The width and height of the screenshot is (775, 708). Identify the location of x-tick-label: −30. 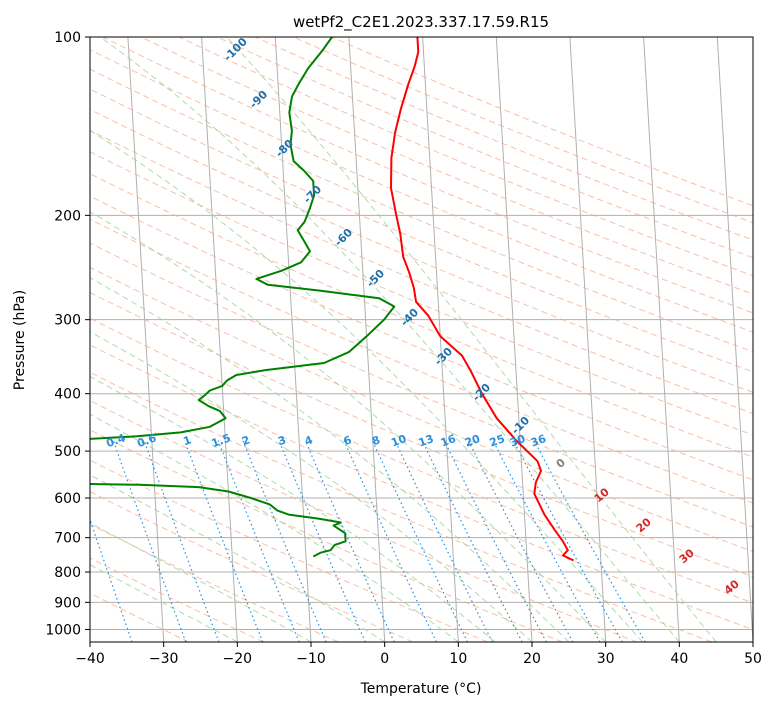
(164, 659).